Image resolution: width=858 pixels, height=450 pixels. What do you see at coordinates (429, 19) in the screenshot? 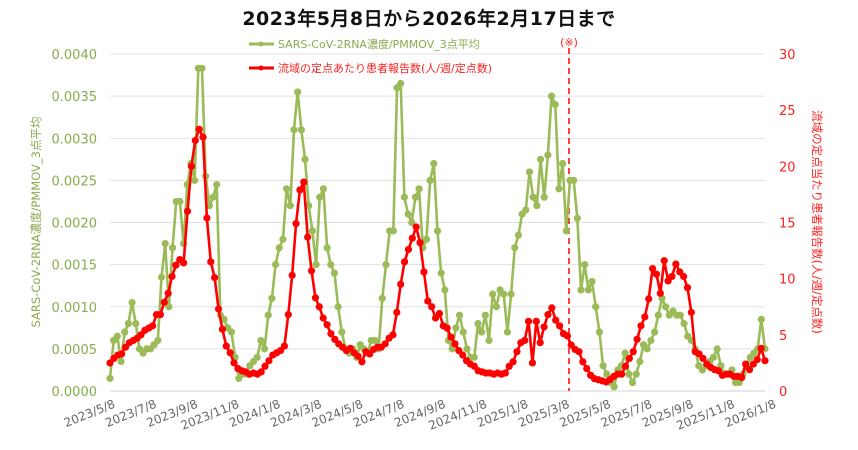
I see `chart-title: 2023年5月8日から2026年2月17日まで` at bounding box center [429, 19].